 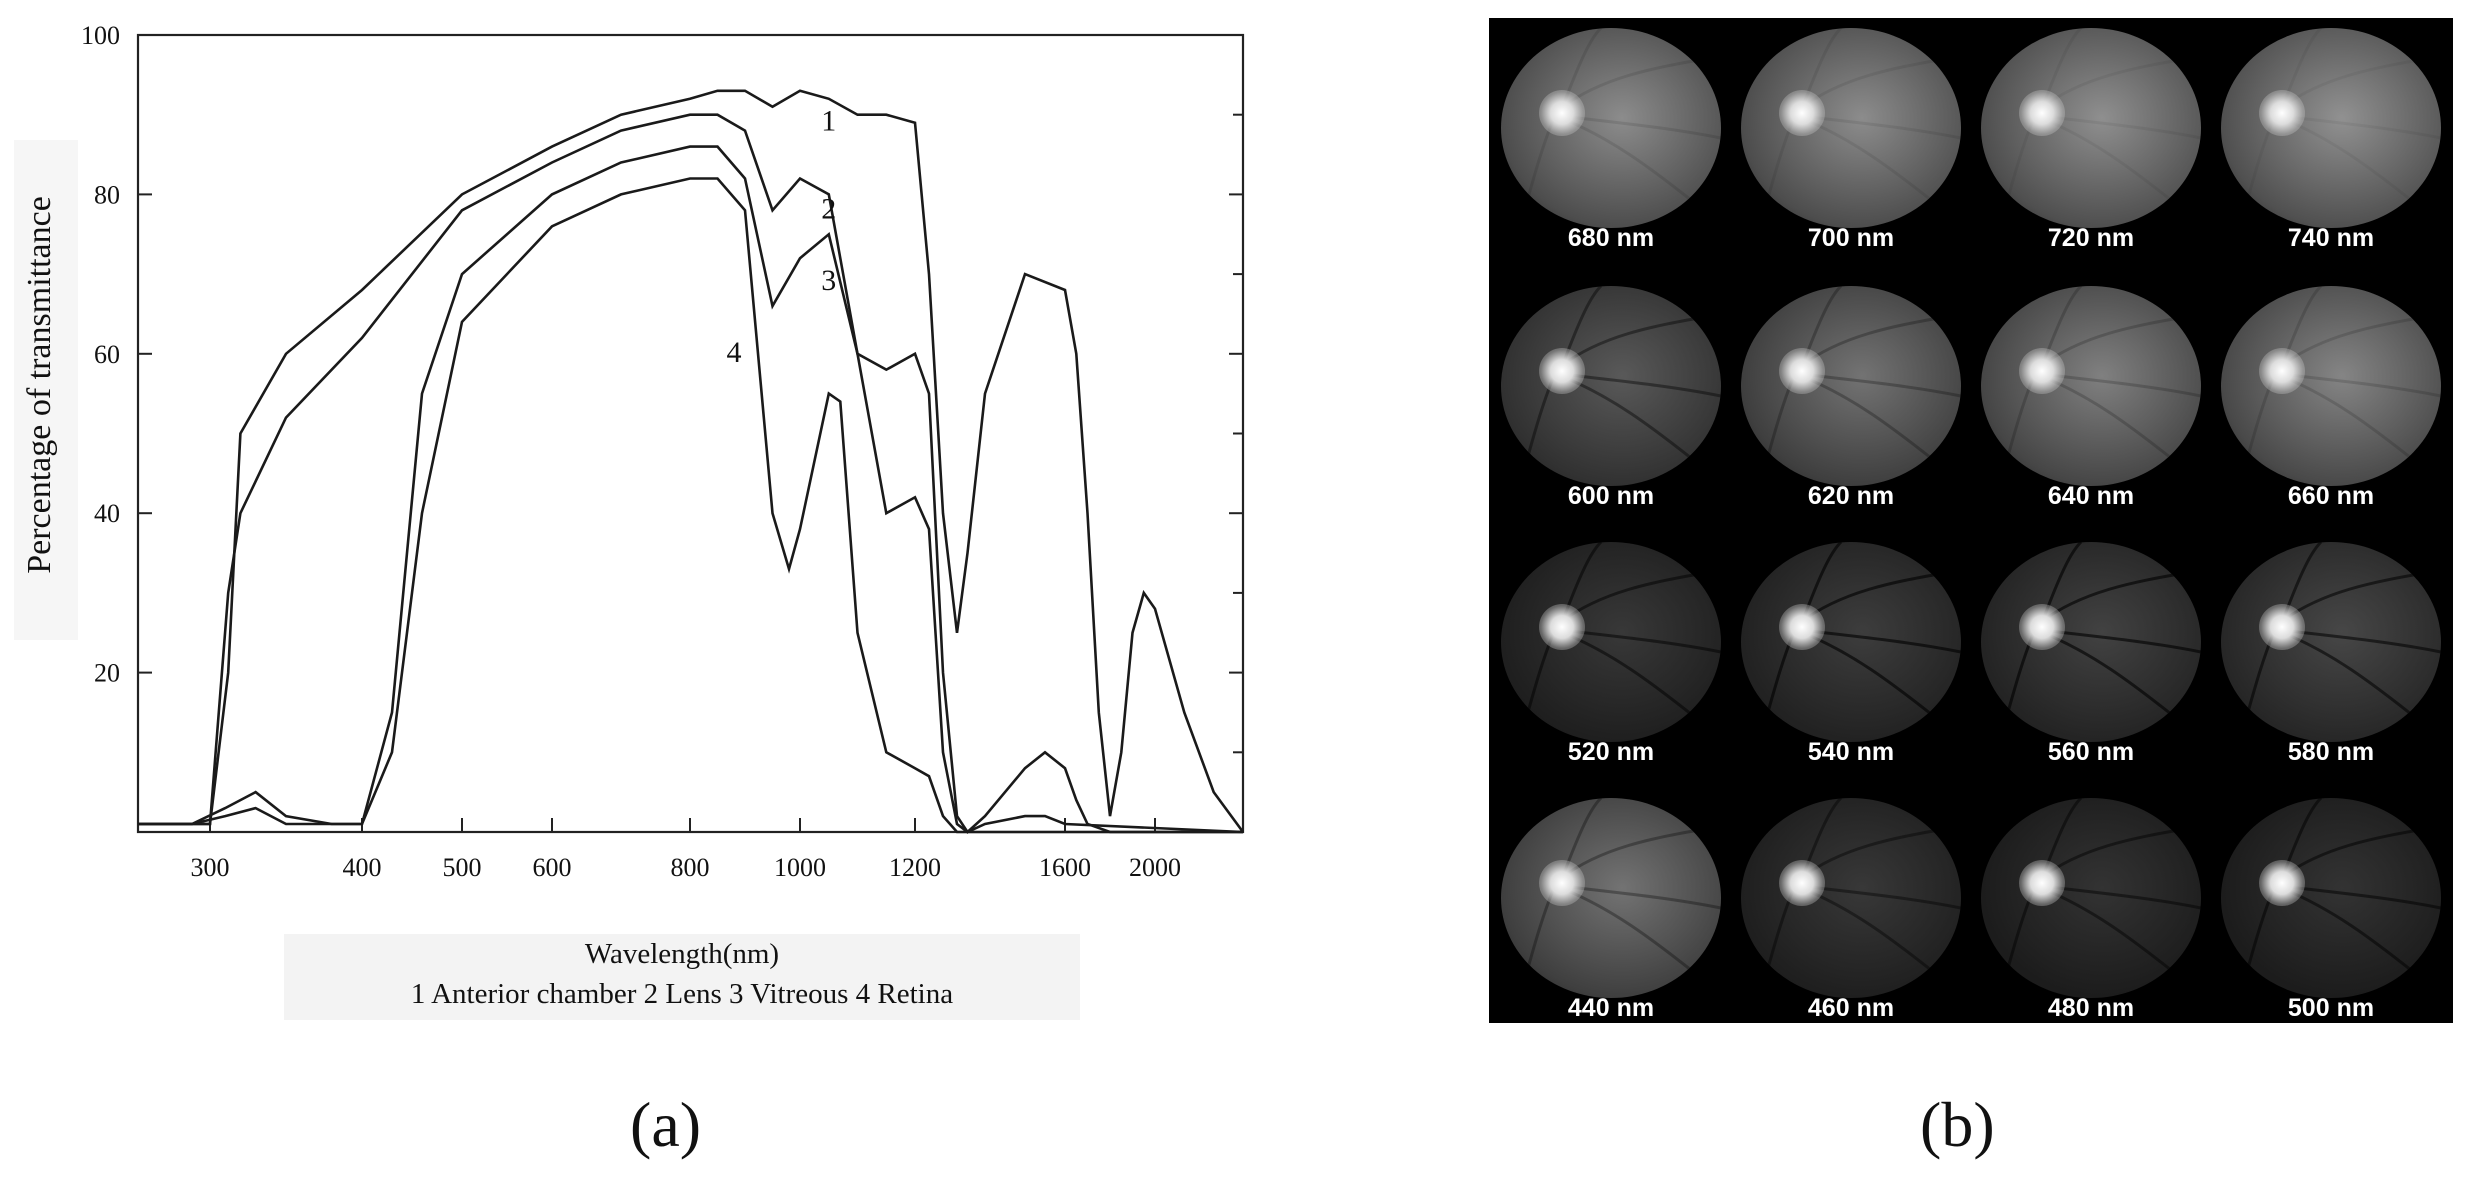 What do you see at coordinates (782, 237) in the screenshot?
I see `curve-numbers: 1 2 3 4` at bounding box center [782, 237].